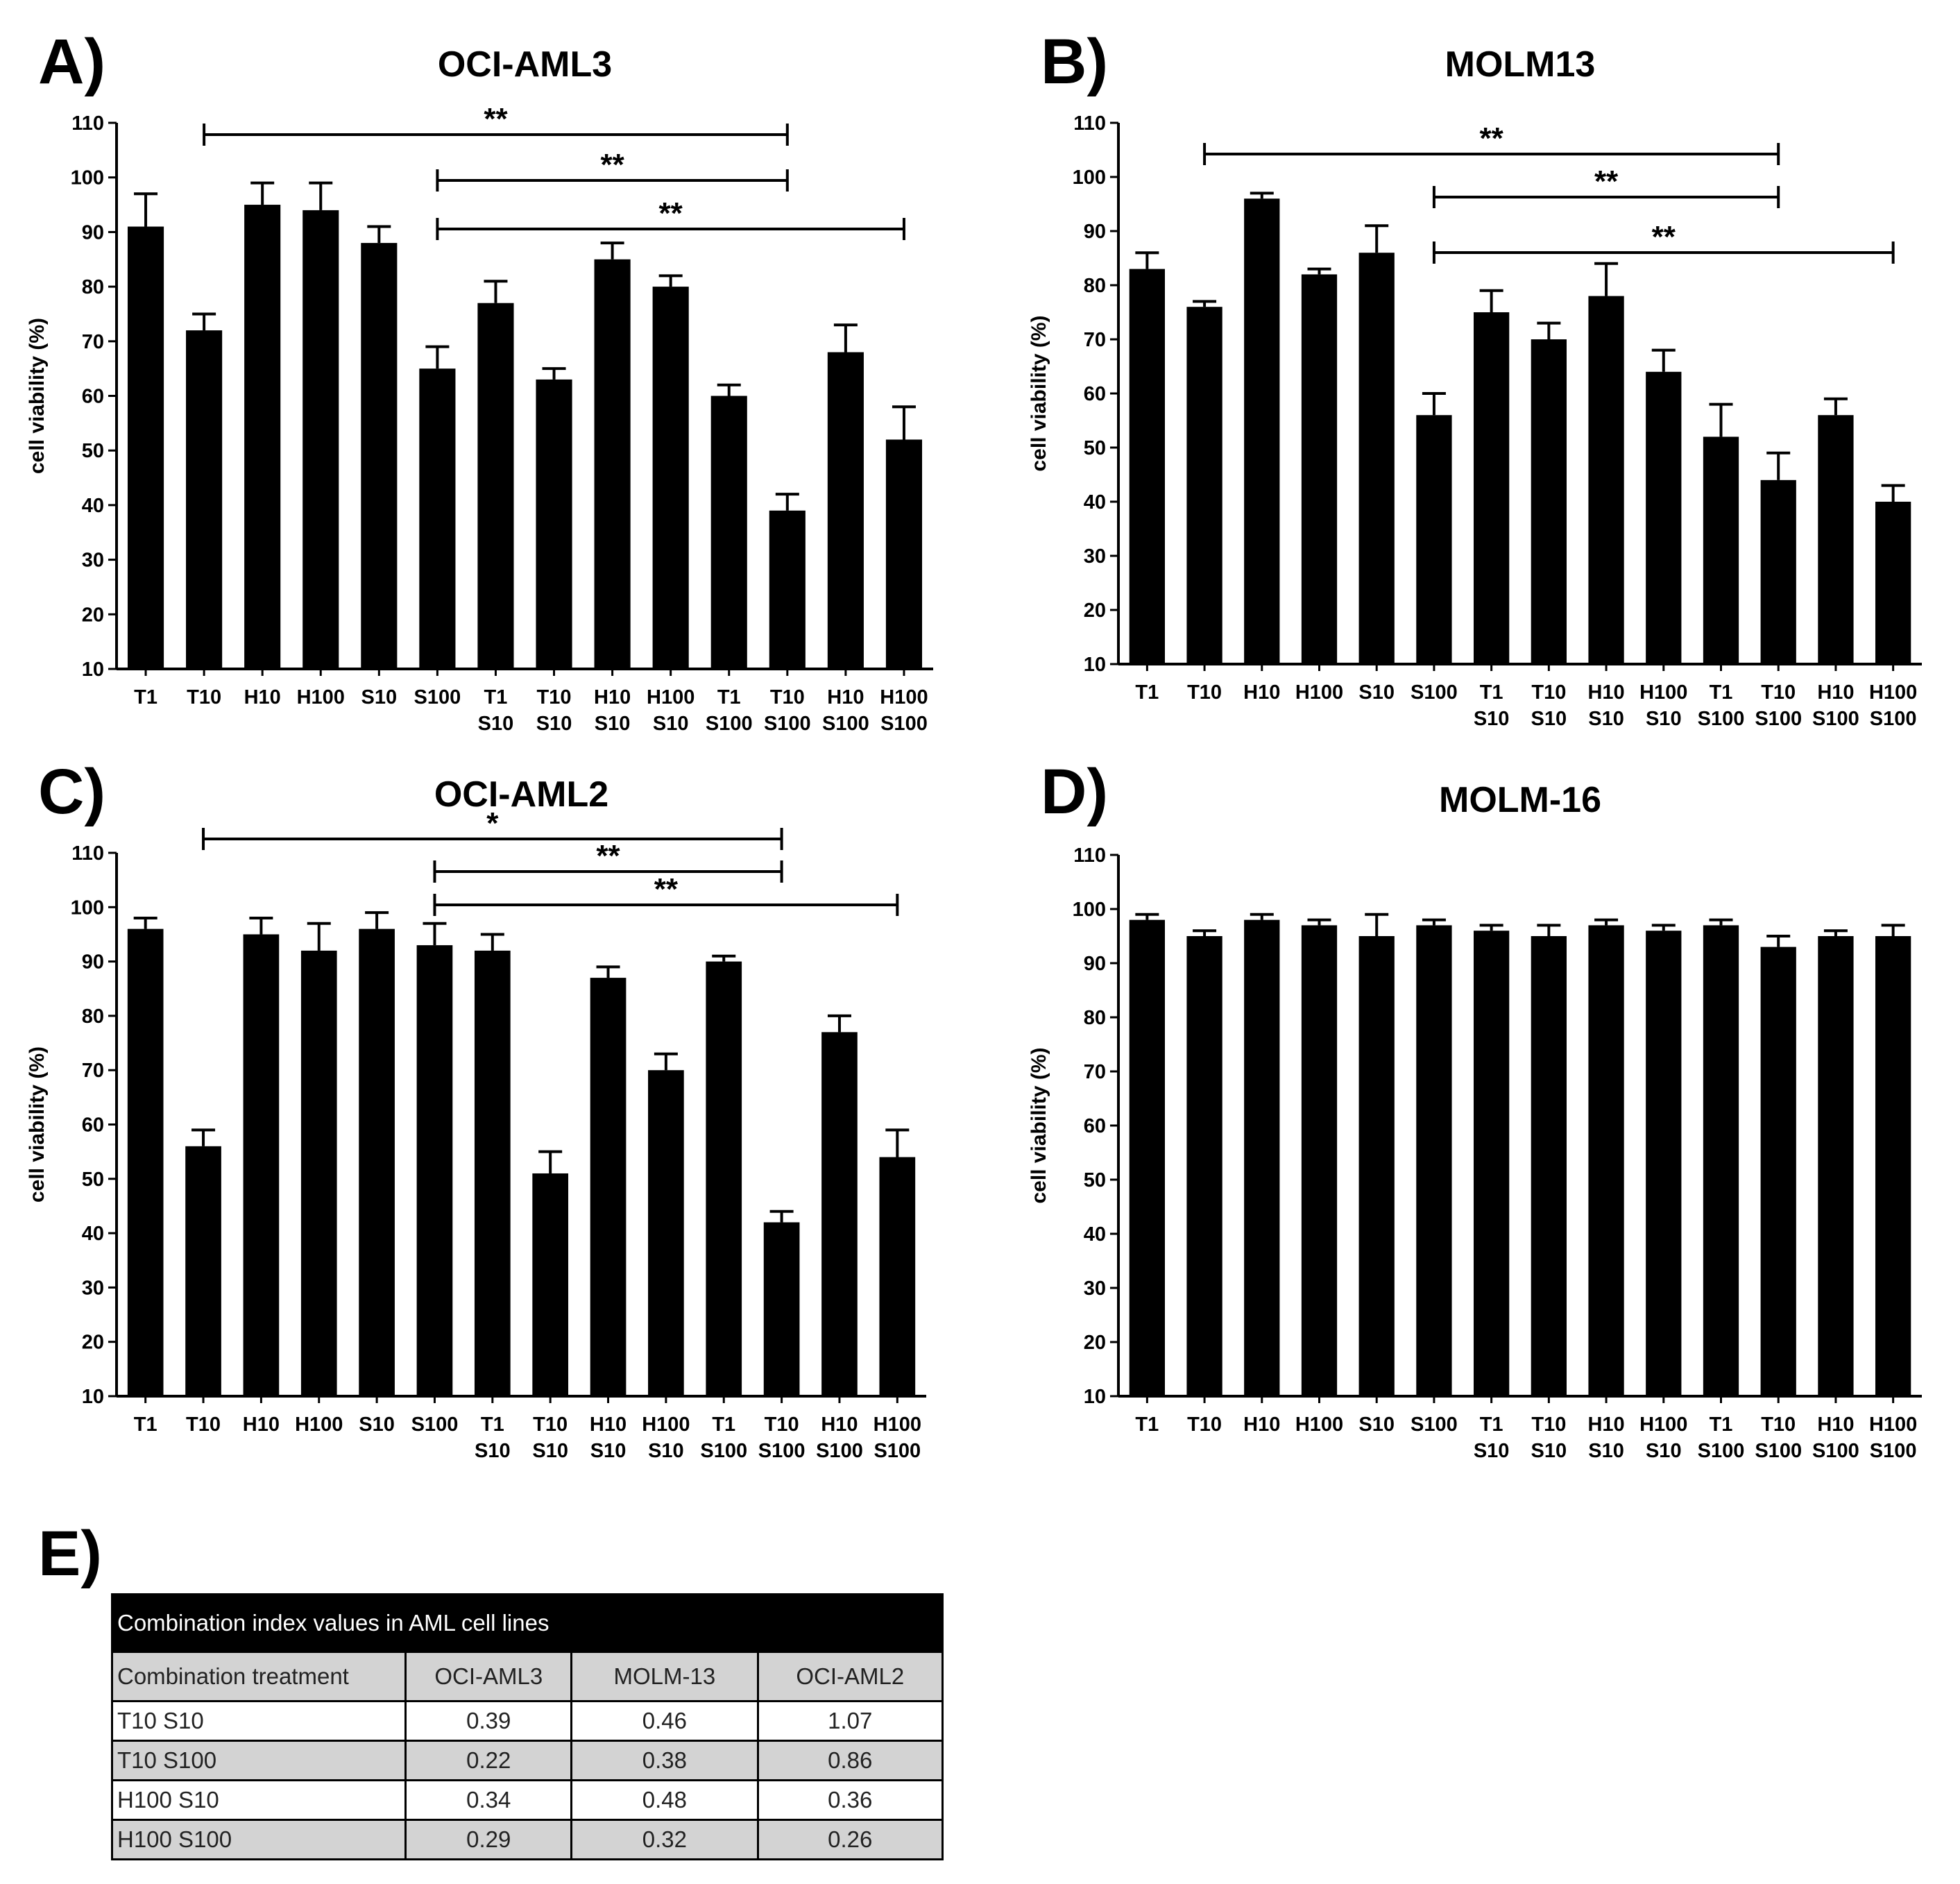 The height and width of the screenshot is (1884, 1960). Describe the element at coordinates (850, 1760) in the screenshot. I see `table-cell: 0.86` at that location.